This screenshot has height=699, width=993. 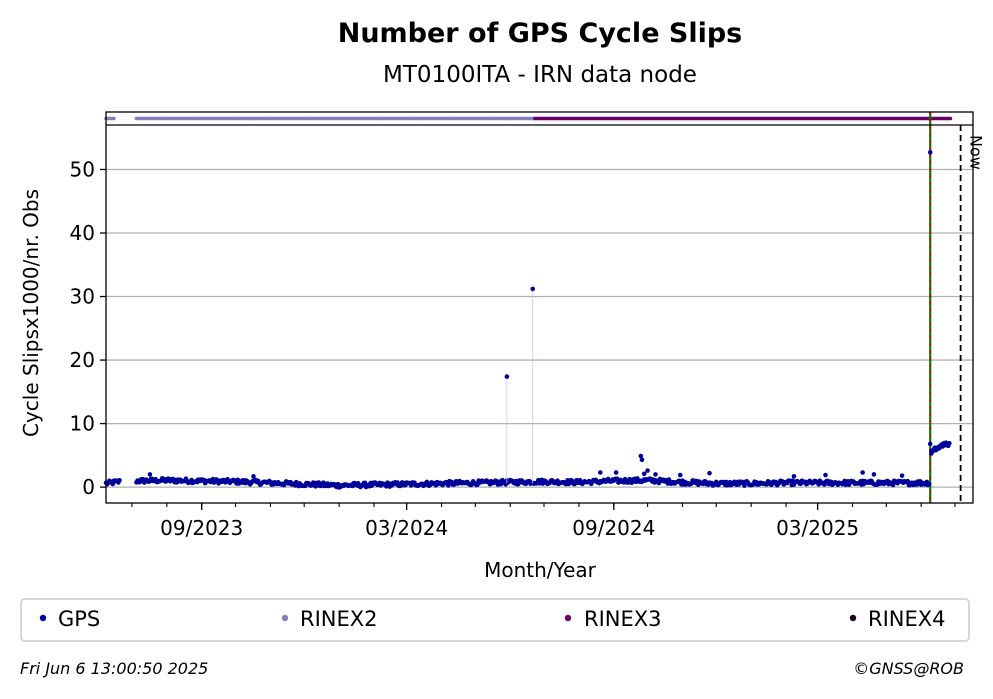 I want to click on legend-label: RINEX3, so click(x=623, y=619).